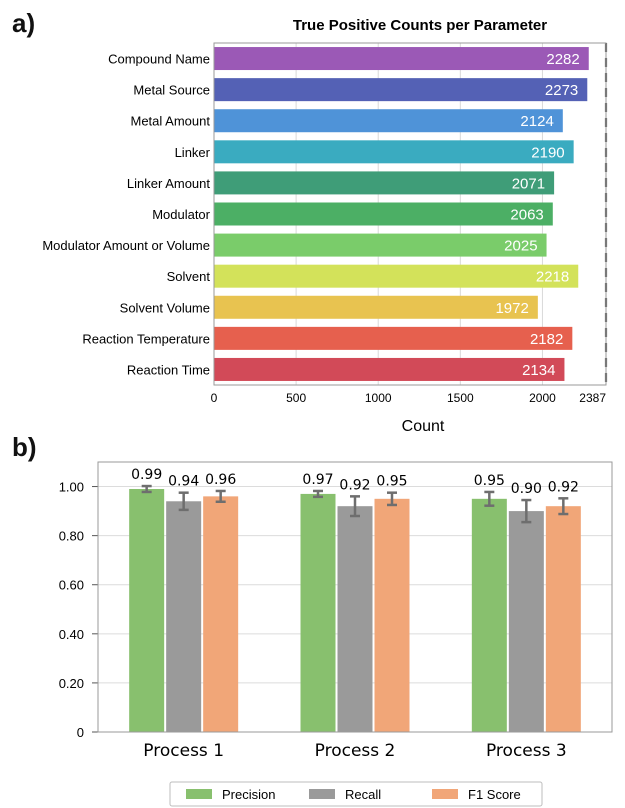 This screenshot has width=625, height=808. I want to click on data-label: 0.96, so click(220, 480).